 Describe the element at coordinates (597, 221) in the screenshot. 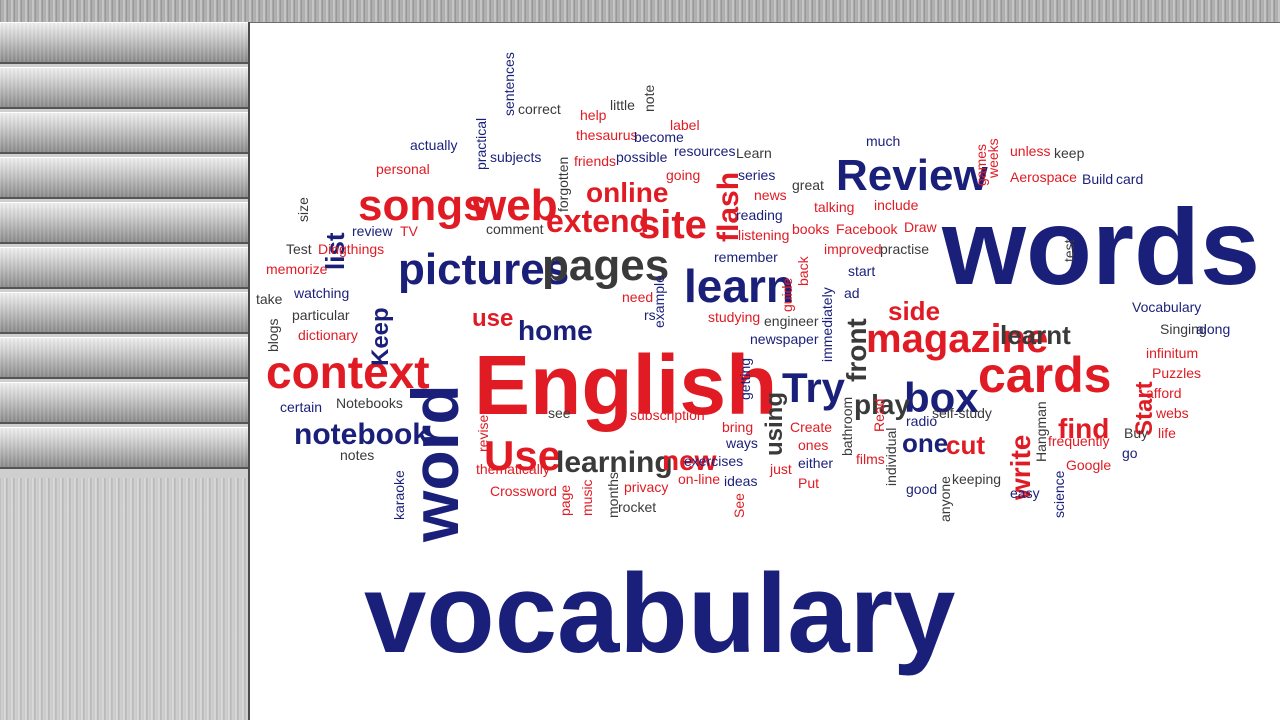

I see `cloud-word: extend` at that location.